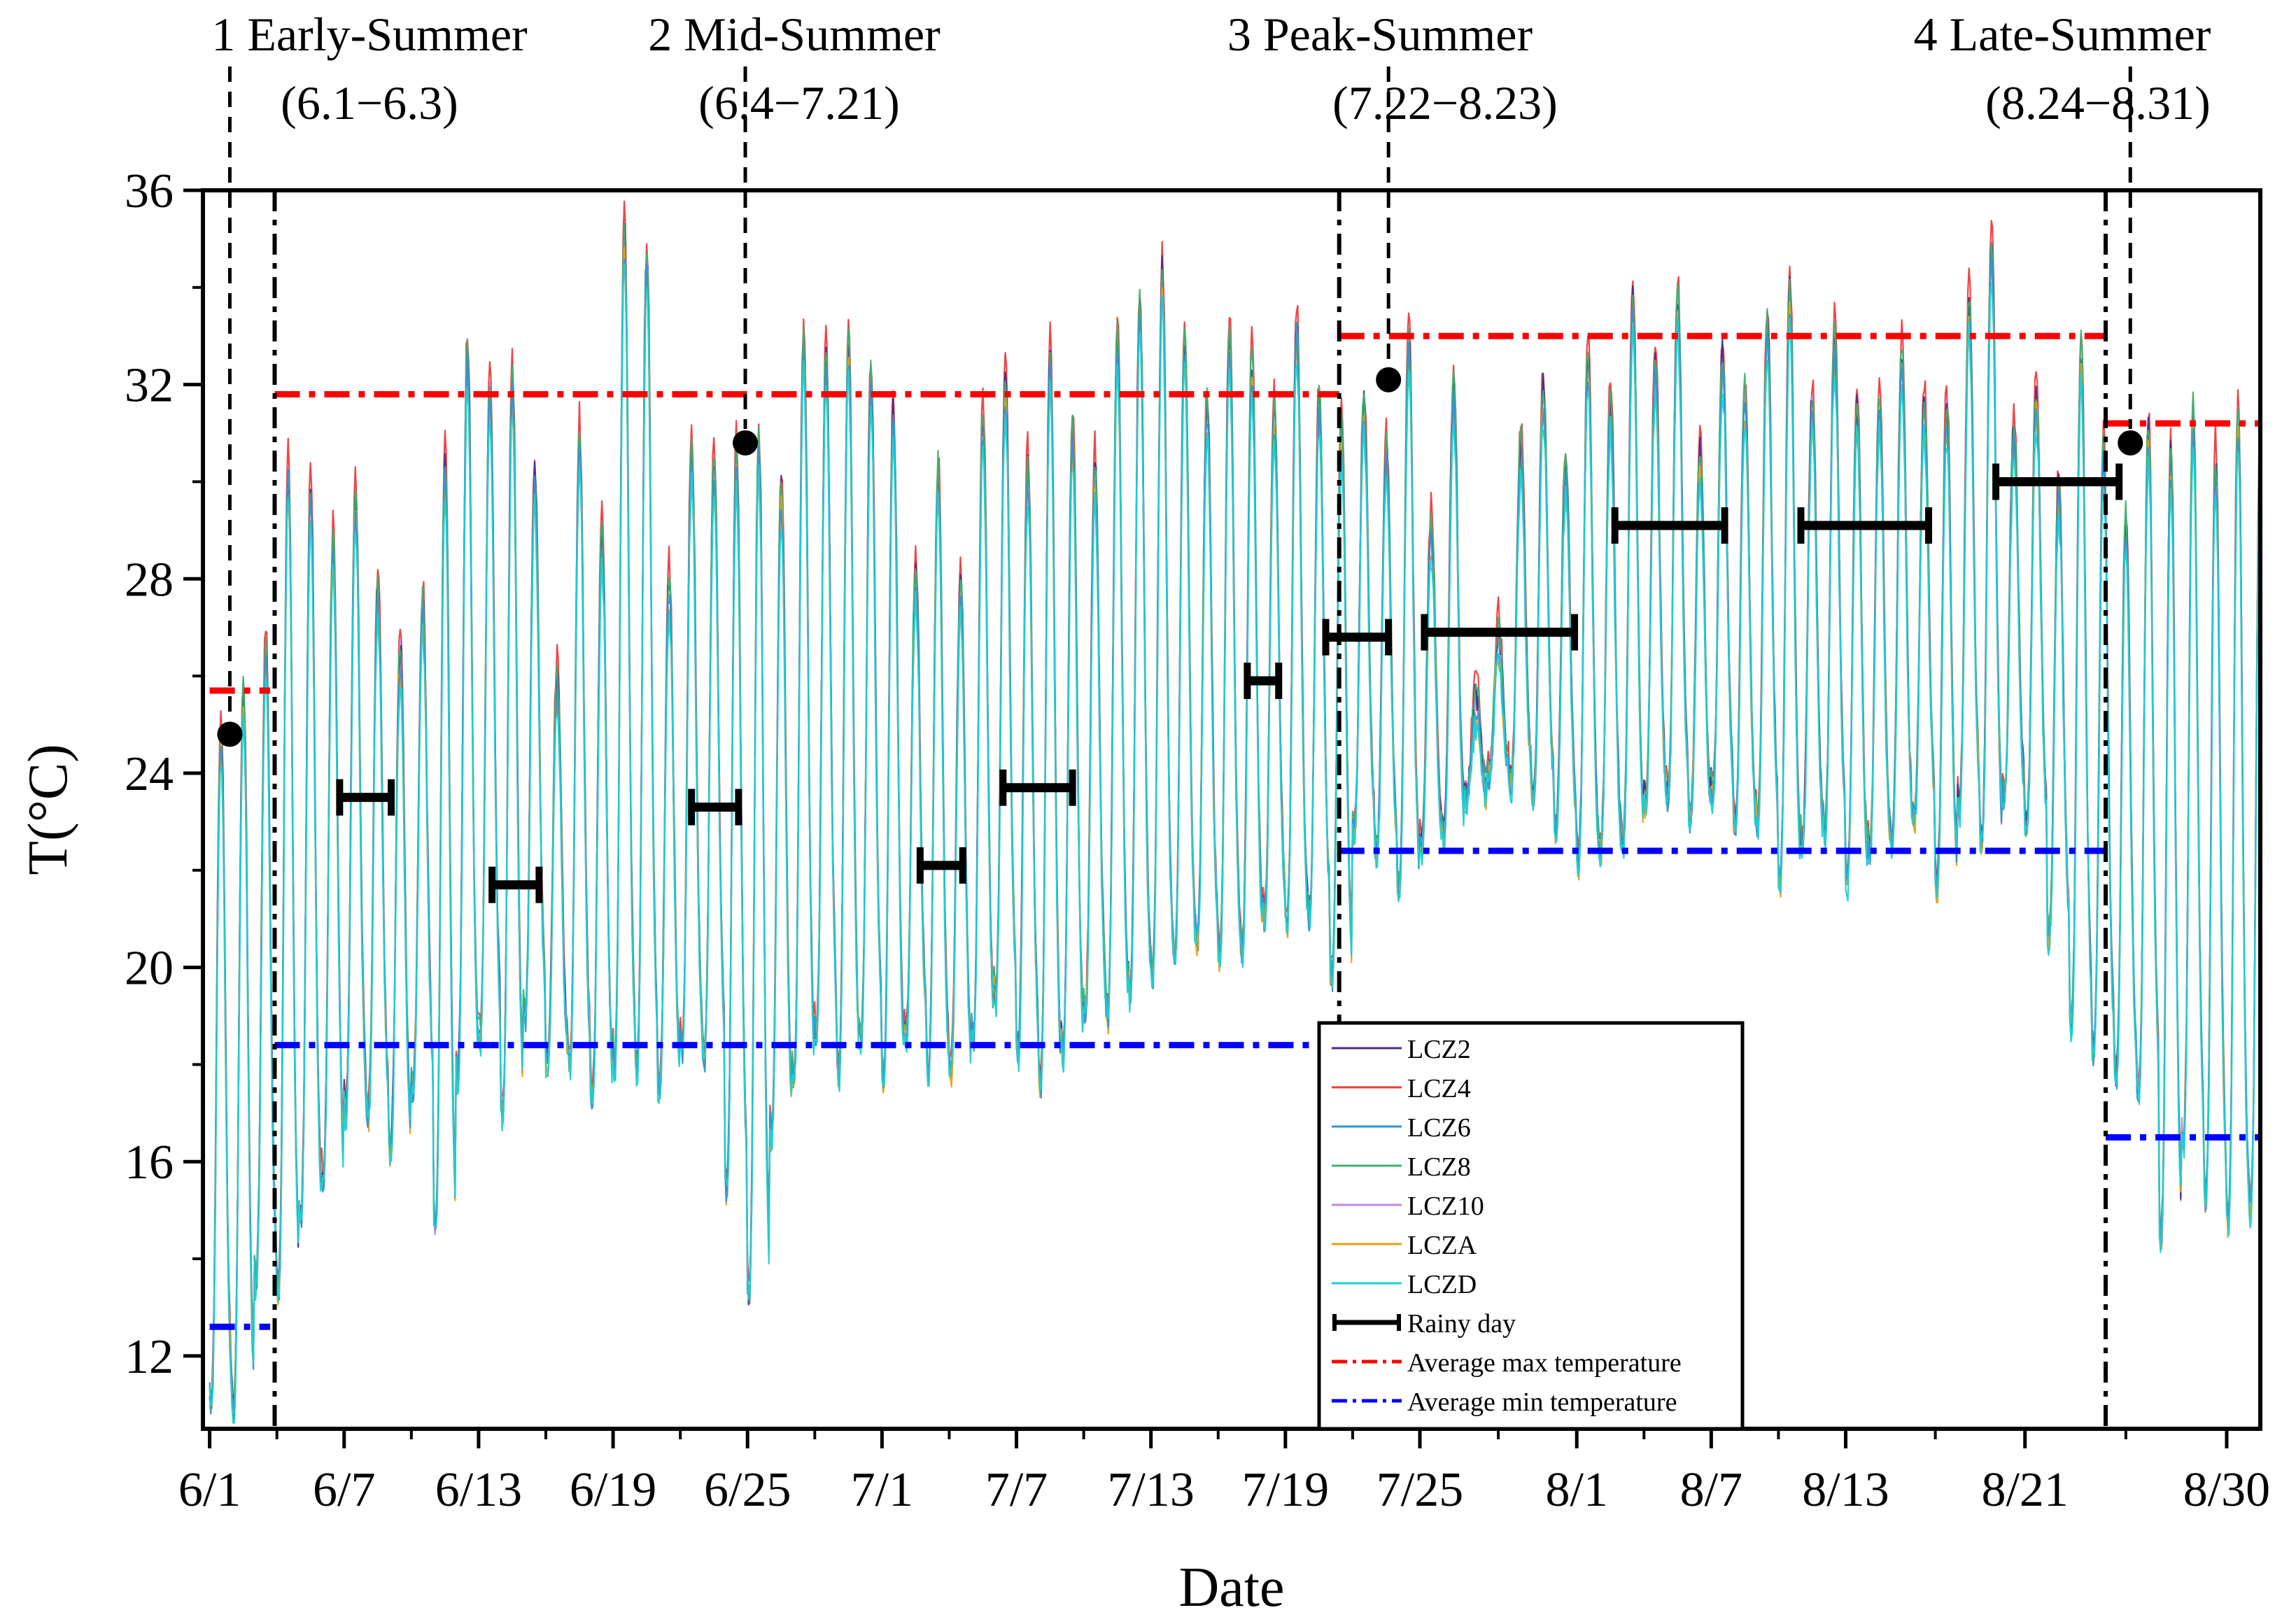 This screenshot has height=1624, width=2275. I want to click on legend-item: LCZA, so click(1404, 1246).